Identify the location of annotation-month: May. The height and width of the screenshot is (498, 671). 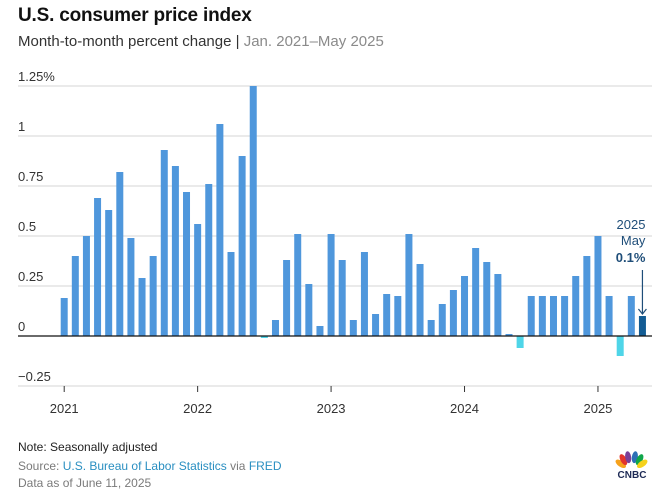
(633, 240).